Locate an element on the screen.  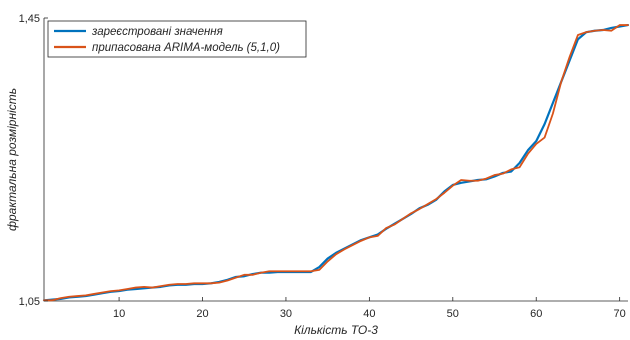
x-tick-label: 30 is located at coordinates (286, 314).